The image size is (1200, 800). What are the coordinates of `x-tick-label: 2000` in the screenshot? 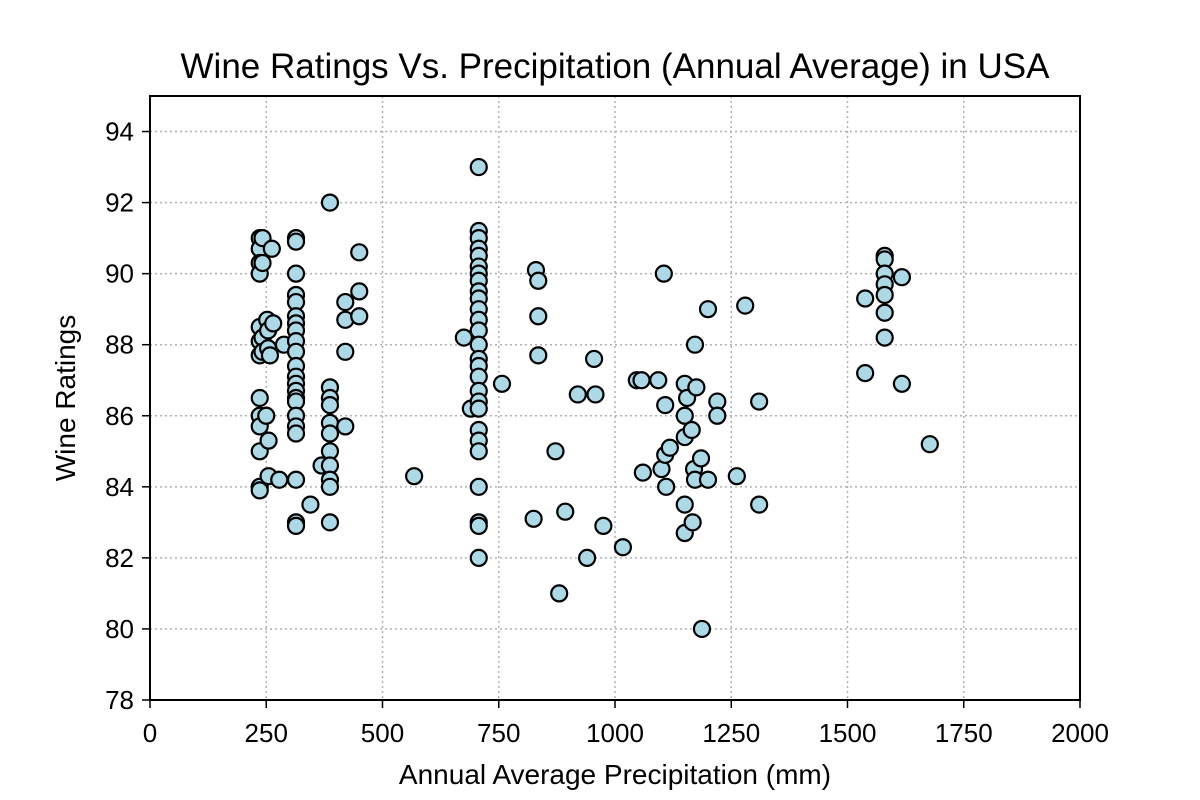 It's located at (1080, 733).